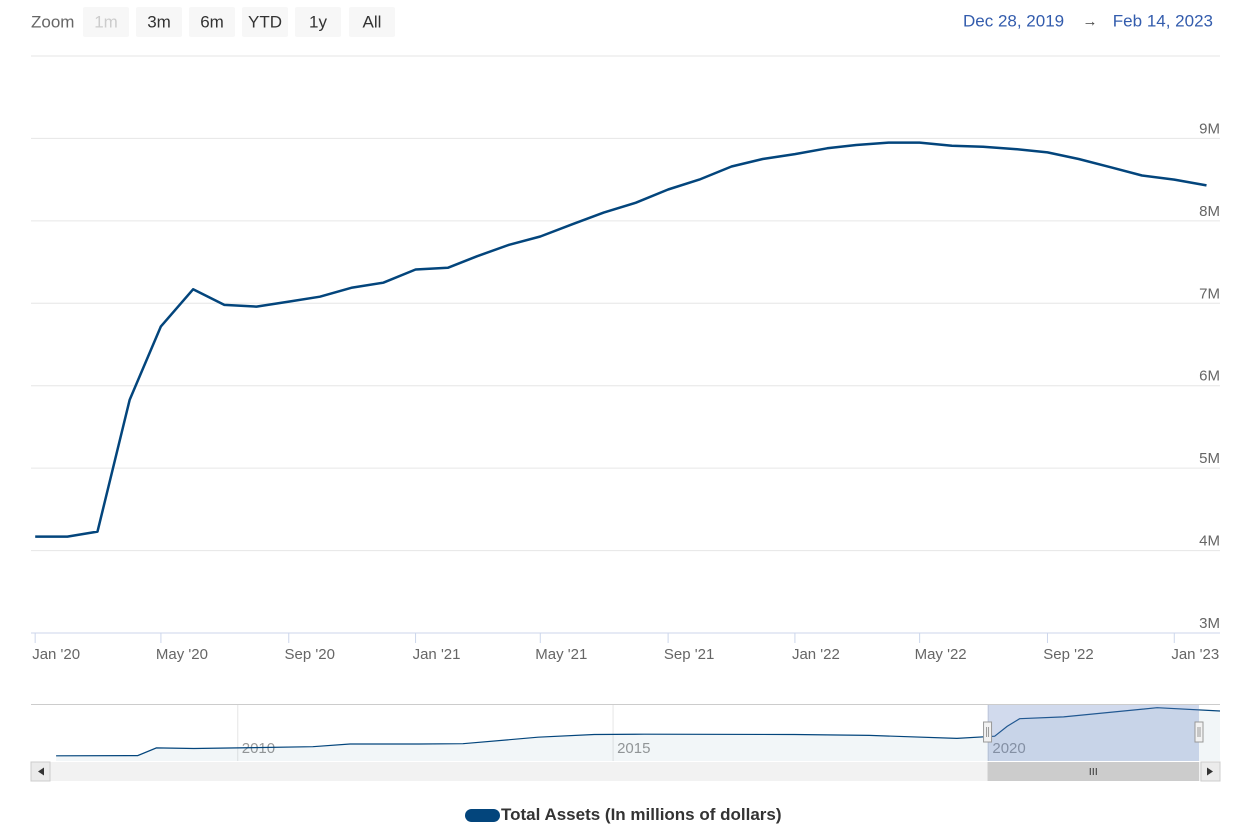 Image resolution: width=1247 pixels, height=834 pixels. I want to click on zoom-button-label: 6m, so click(212, 21).